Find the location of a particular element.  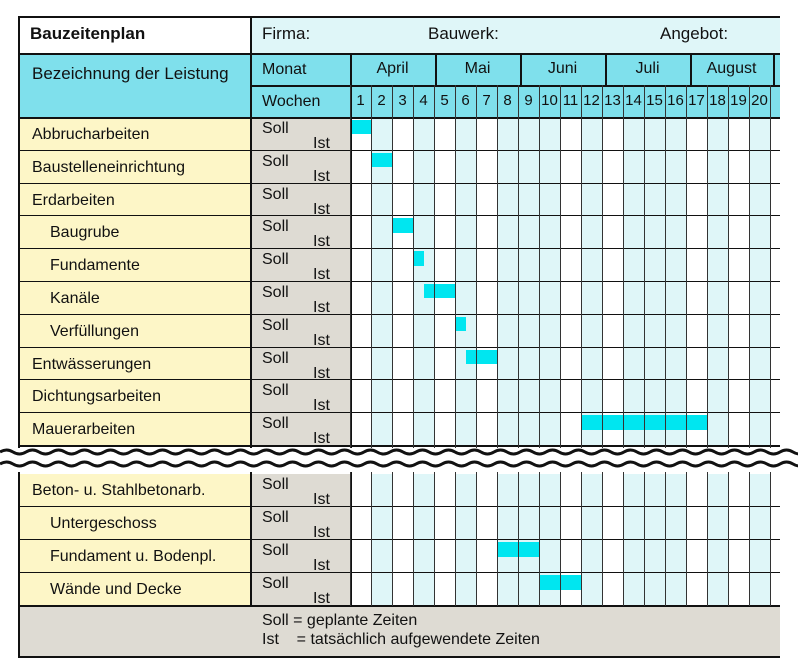

tasks_top-task-label: Mauerarbeiten is located at coordinates (84, 430).